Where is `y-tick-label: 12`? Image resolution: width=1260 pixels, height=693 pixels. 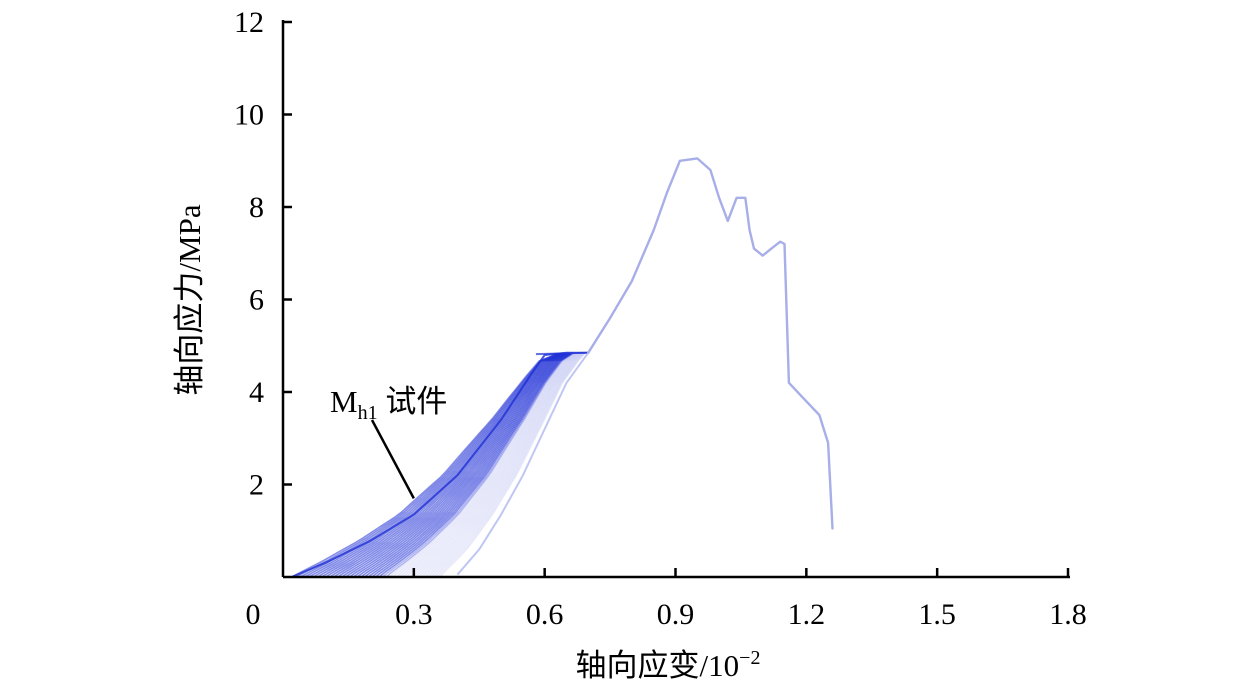
y-tick-label: 12 is located at coordinates (249, 22).